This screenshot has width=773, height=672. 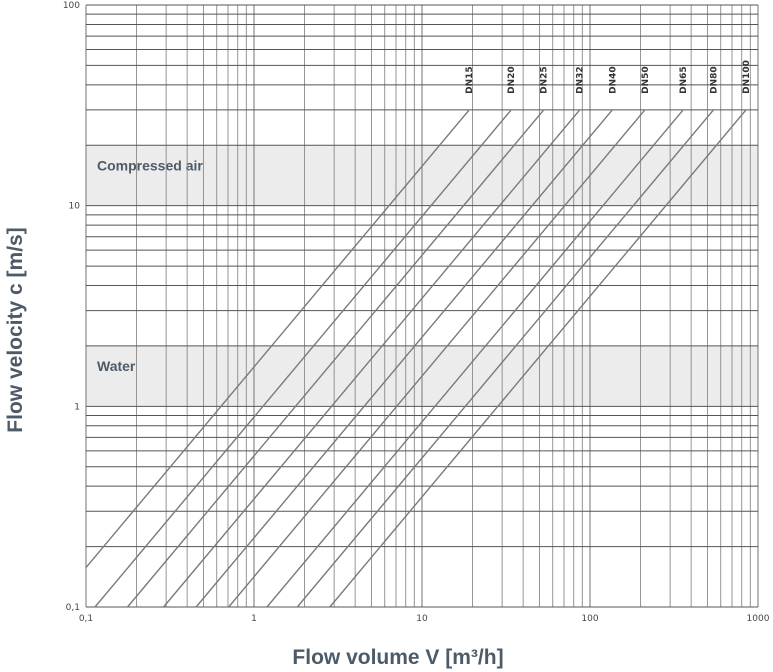 What do you see at coordinates (714, 80) in the screenshot?
I see `label-dn80: DN80` at bounding box center [714, 80].